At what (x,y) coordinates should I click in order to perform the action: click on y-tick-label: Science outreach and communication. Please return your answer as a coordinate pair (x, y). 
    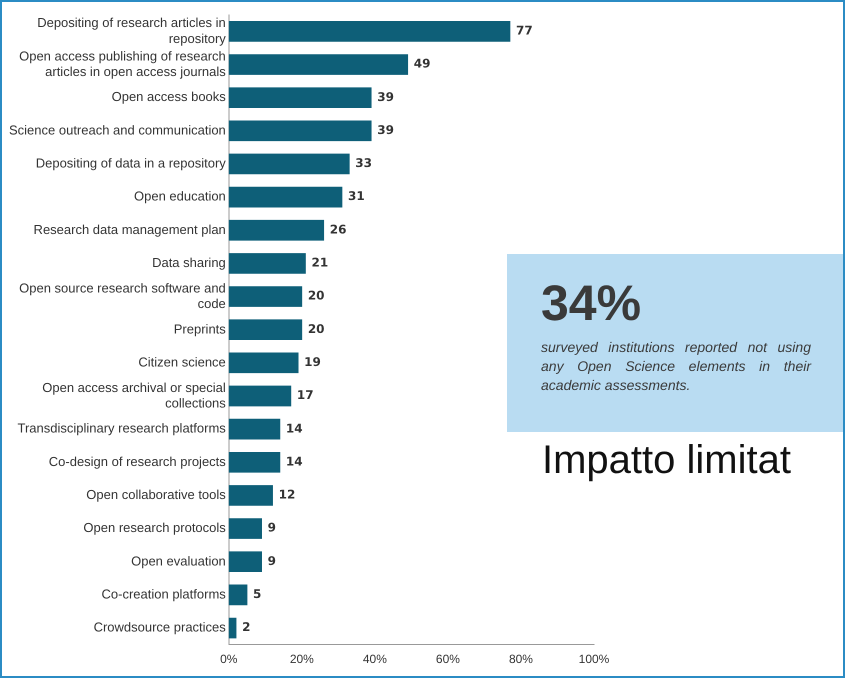
    Looking at the image, I should click on (117, 130).